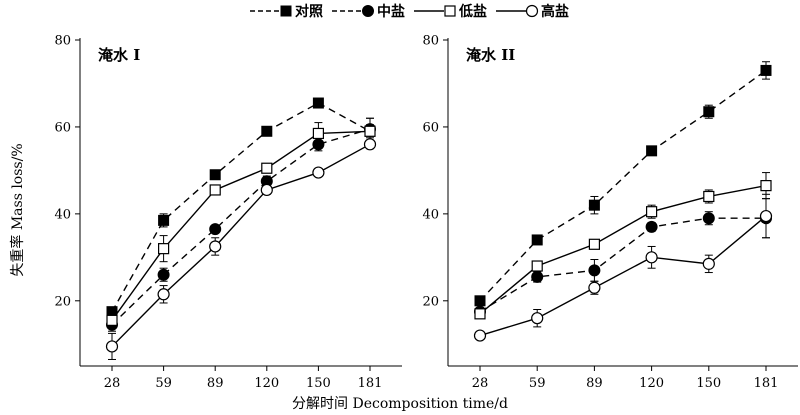 This screenshot has height=415, width=800. Describe the element at coordinates (409, 11) in the screenshot. I see `legend: 对照 中盐 低盐 高盐` at that location.